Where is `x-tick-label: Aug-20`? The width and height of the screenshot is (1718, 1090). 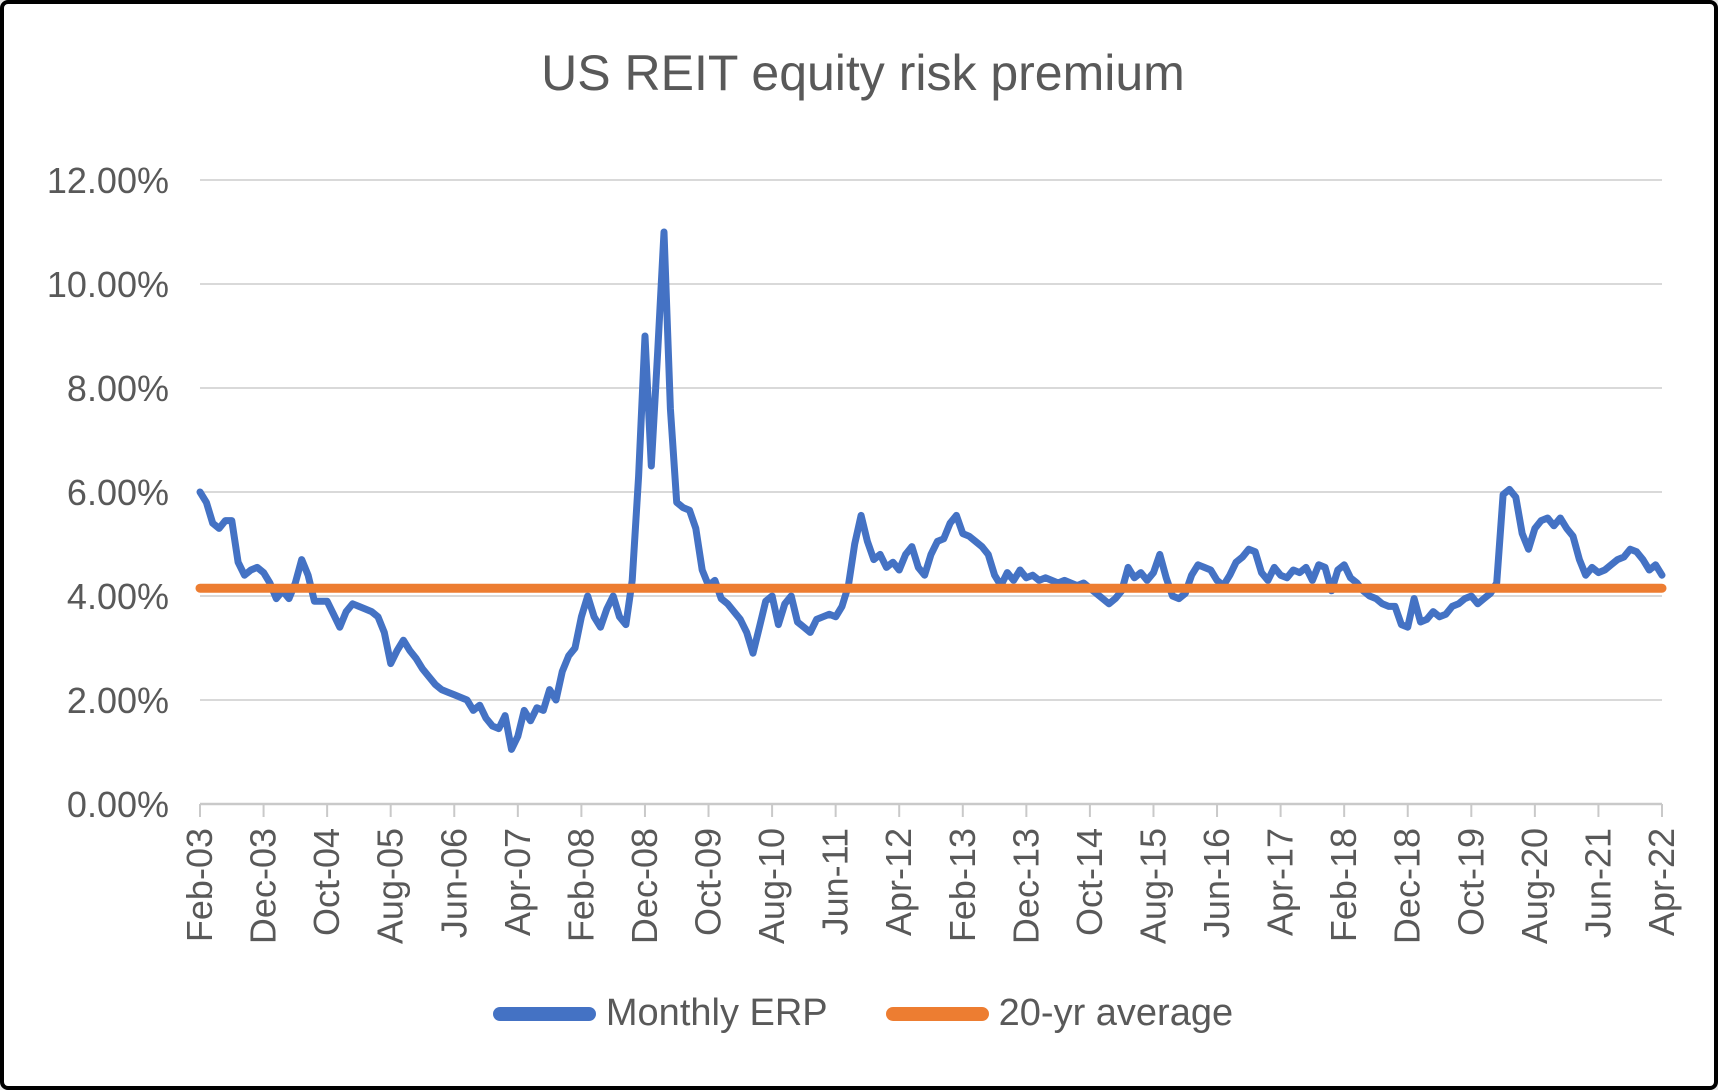
x-tick-label: Aug-20 is located at coordinates (1534, 886).